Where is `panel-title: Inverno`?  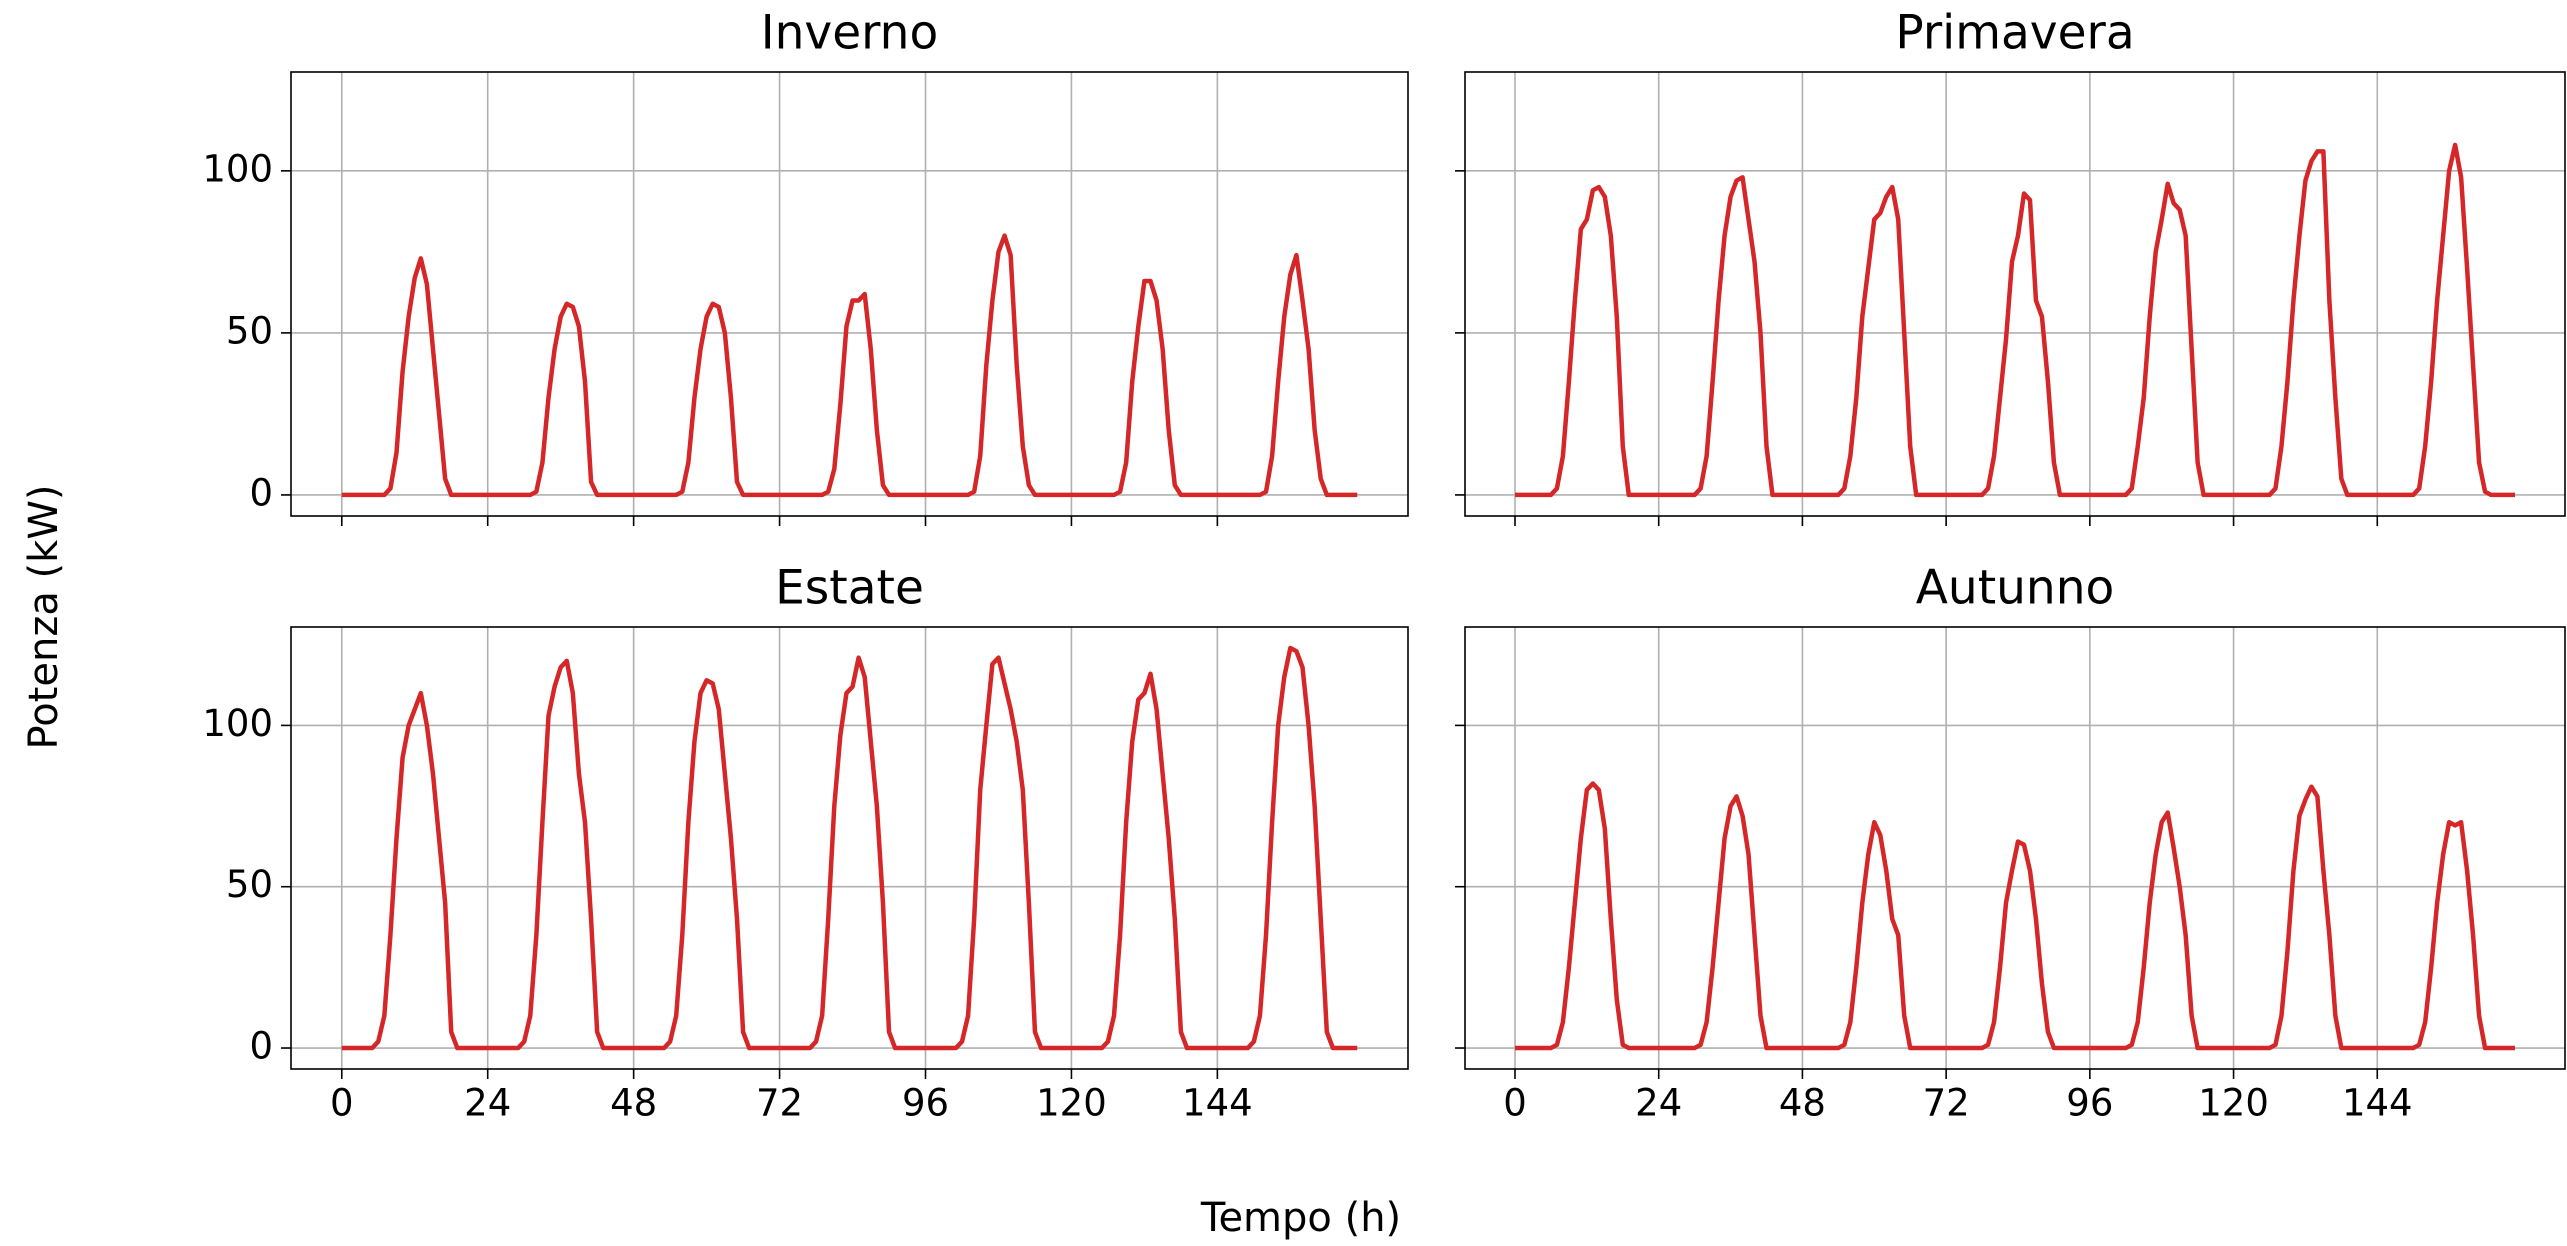 panel-title: Inverno is located at coordinates (849, 33).